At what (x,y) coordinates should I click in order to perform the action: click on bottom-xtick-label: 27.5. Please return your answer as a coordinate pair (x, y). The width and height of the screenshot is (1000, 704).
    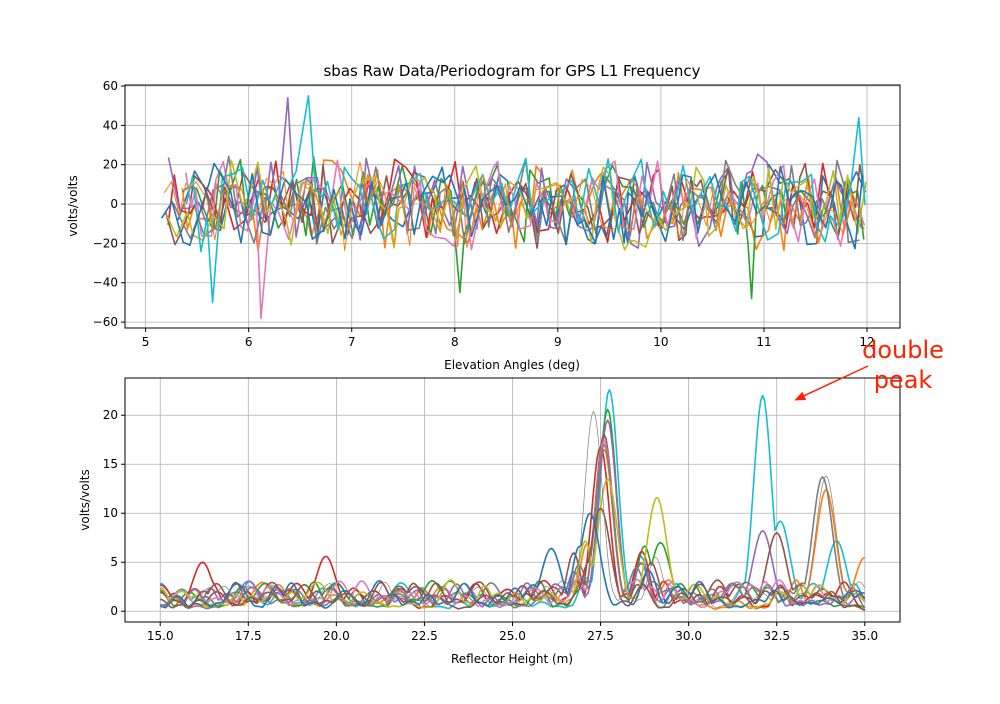
    Looking at the image, I should click on (600, 636).